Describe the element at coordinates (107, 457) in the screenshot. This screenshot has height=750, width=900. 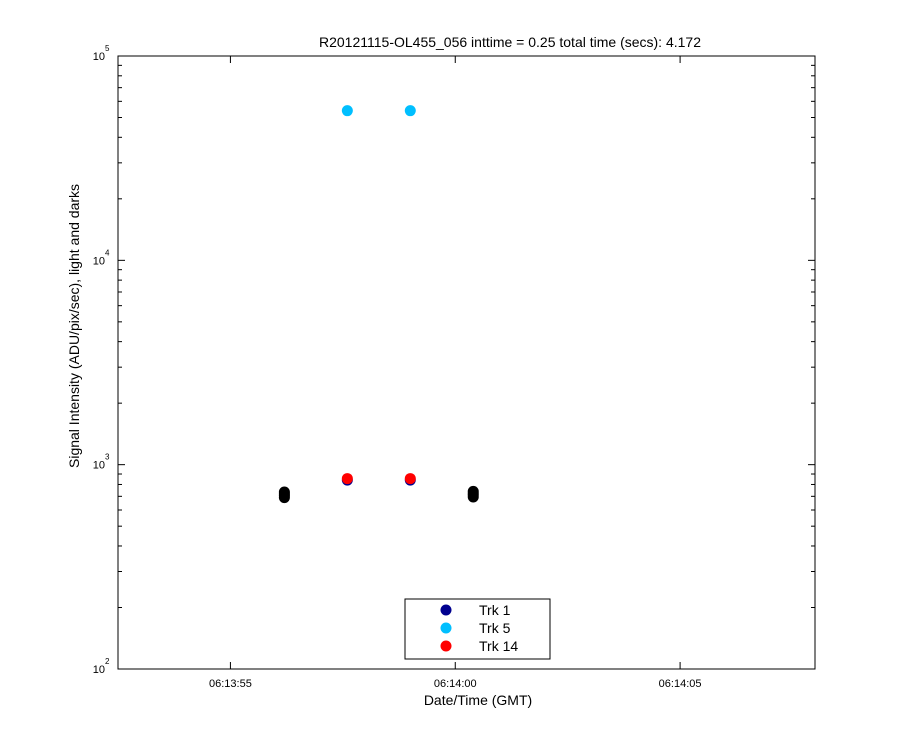
I see `y-tick-label-exponent: 3` at that location.